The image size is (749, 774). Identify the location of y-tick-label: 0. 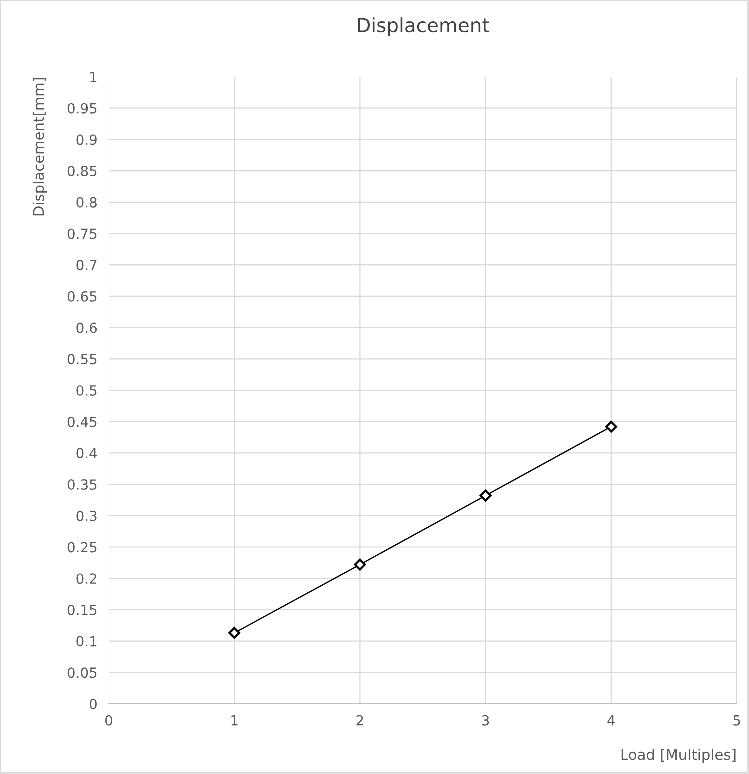
(93, 704).